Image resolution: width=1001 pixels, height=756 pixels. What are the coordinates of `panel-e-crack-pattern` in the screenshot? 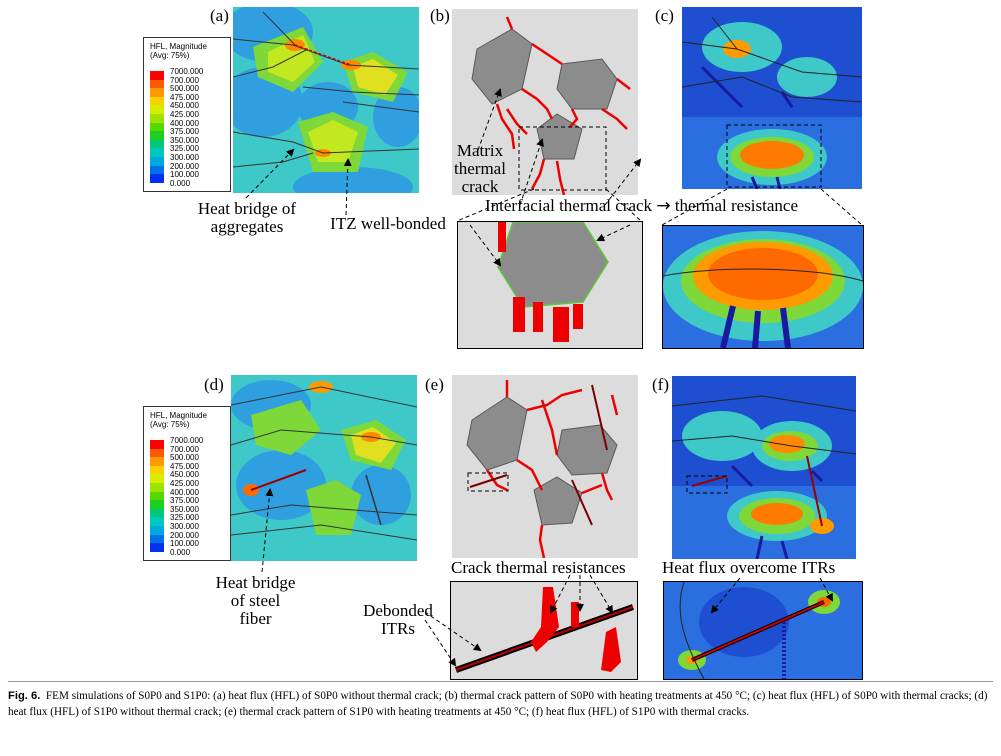 It's located at (545, 466).